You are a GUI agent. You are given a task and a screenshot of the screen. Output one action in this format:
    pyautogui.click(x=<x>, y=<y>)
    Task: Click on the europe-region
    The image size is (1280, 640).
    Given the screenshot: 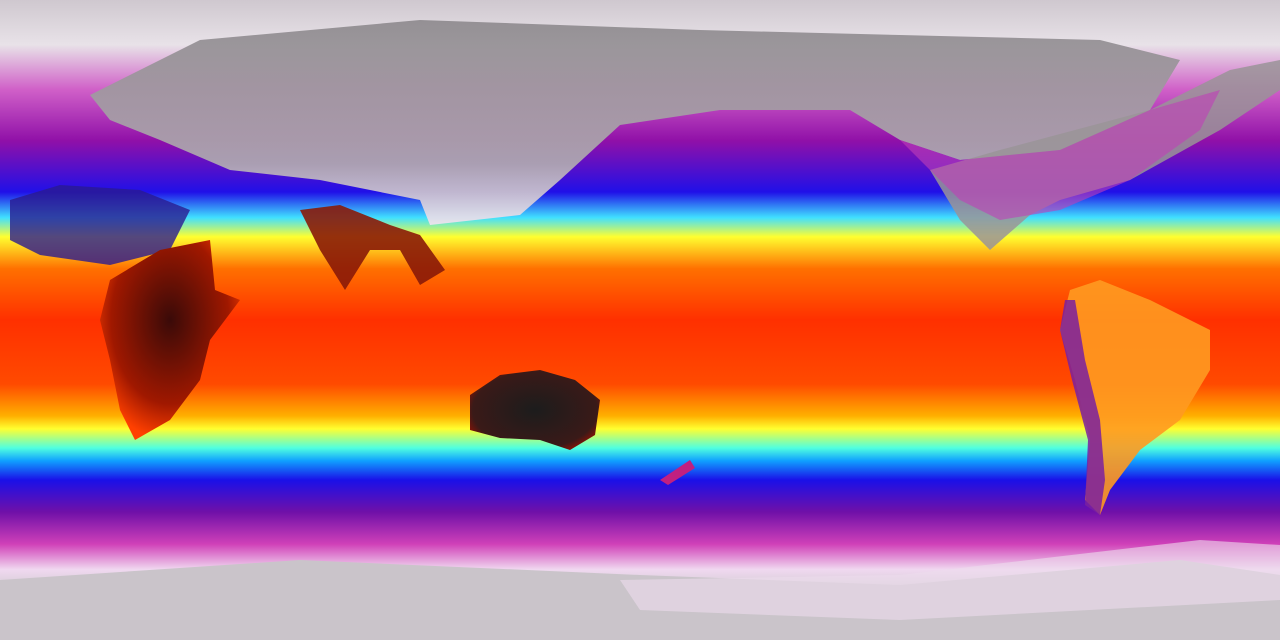 What is the action you would take?
    pyautogui.click(x=100, y=225)
    